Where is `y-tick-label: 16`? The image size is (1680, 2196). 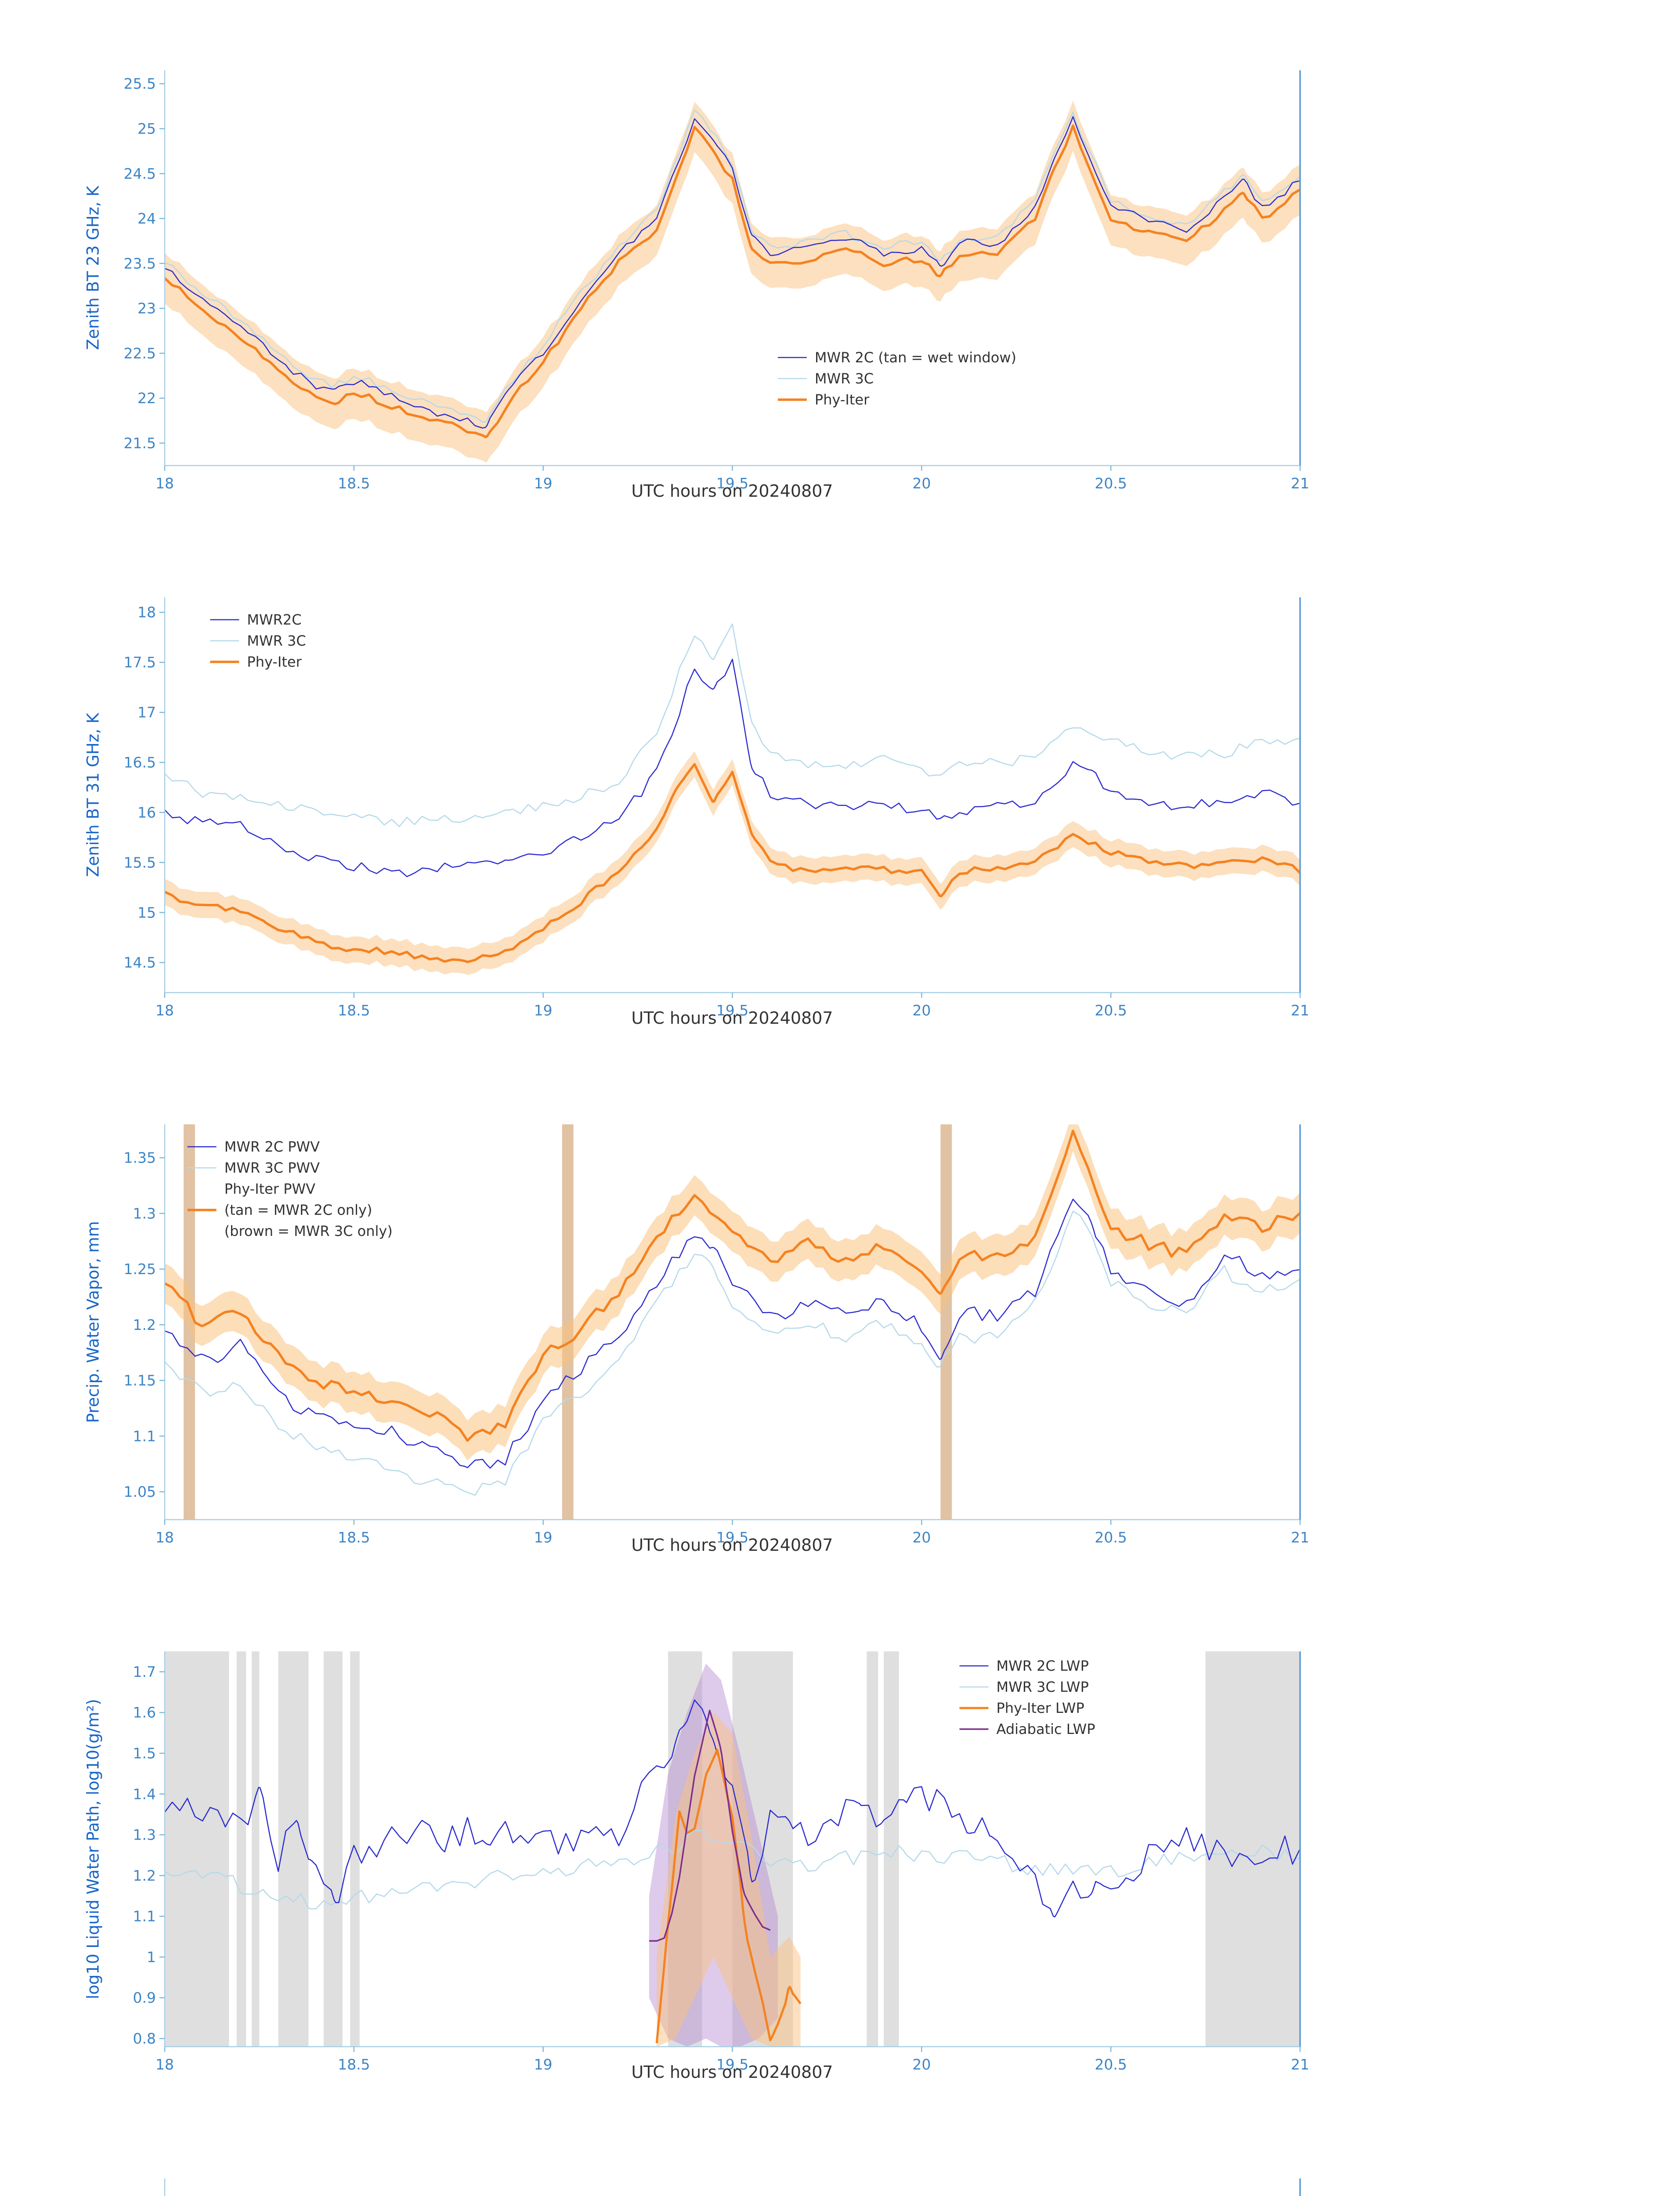
y-tick-label: 16 is located at coordinates (146, 812).